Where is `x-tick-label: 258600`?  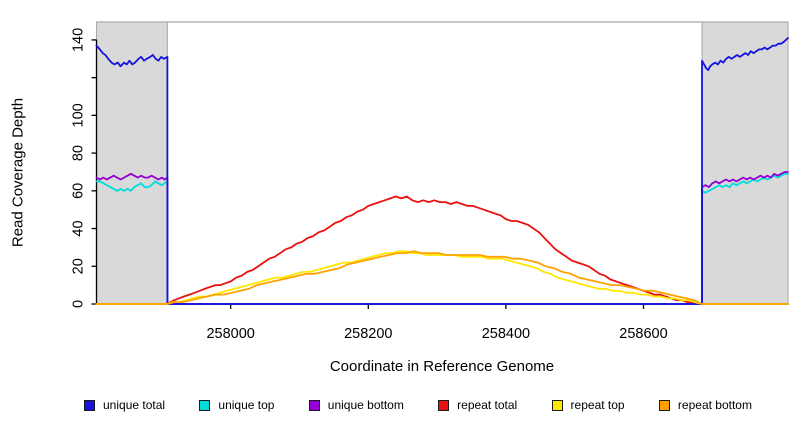
x-tick-label: 258600 is located at coordinates (643, 334).